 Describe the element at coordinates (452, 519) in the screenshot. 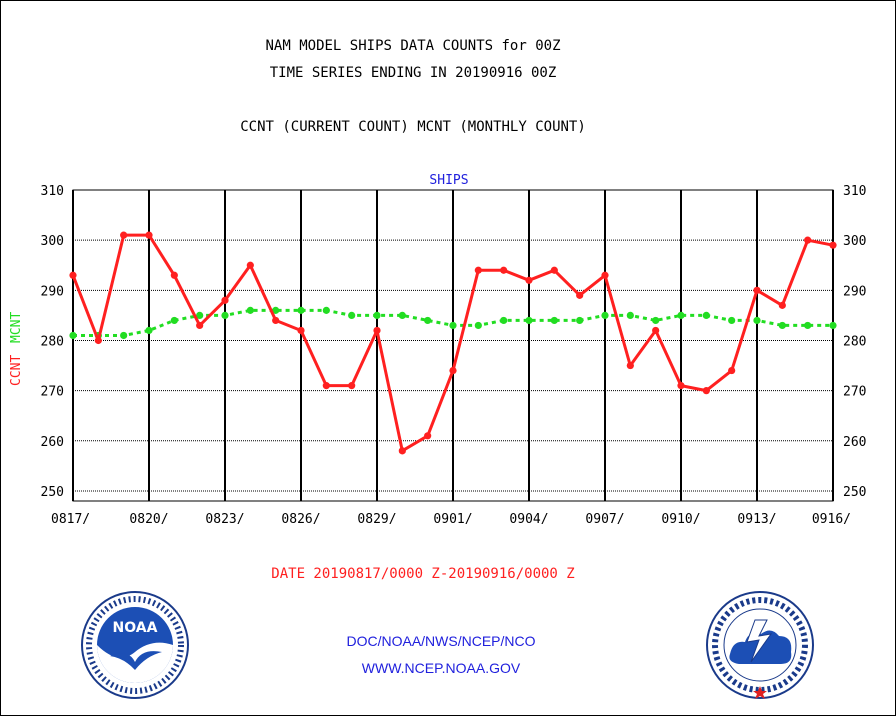

I see `x-tick-label: 0901/` at that location.